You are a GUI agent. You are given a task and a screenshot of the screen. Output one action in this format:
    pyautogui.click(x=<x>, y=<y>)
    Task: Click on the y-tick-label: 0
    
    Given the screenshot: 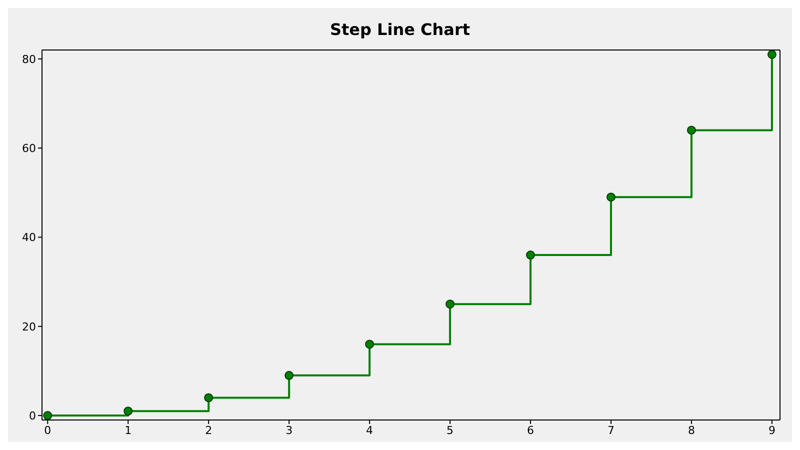 What is the action you would take?
    pyautogui.click(x=32, y=415)
    